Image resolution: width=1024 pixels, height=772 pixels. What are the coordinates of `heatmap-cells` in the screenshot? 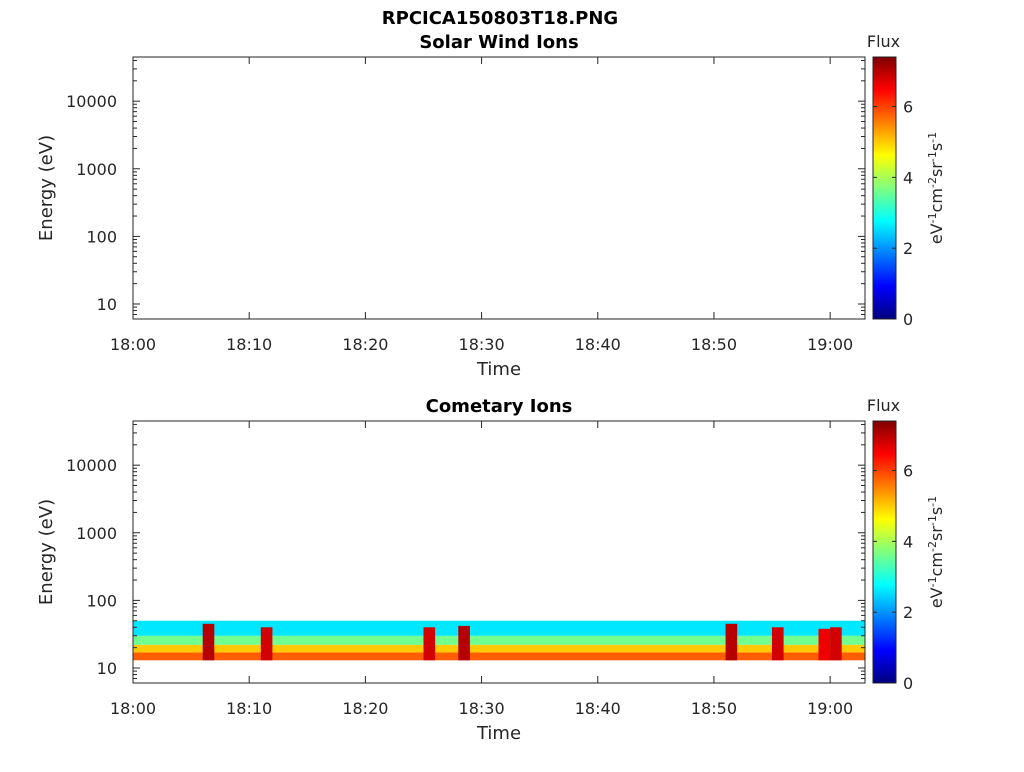 It's located at (499, 640).